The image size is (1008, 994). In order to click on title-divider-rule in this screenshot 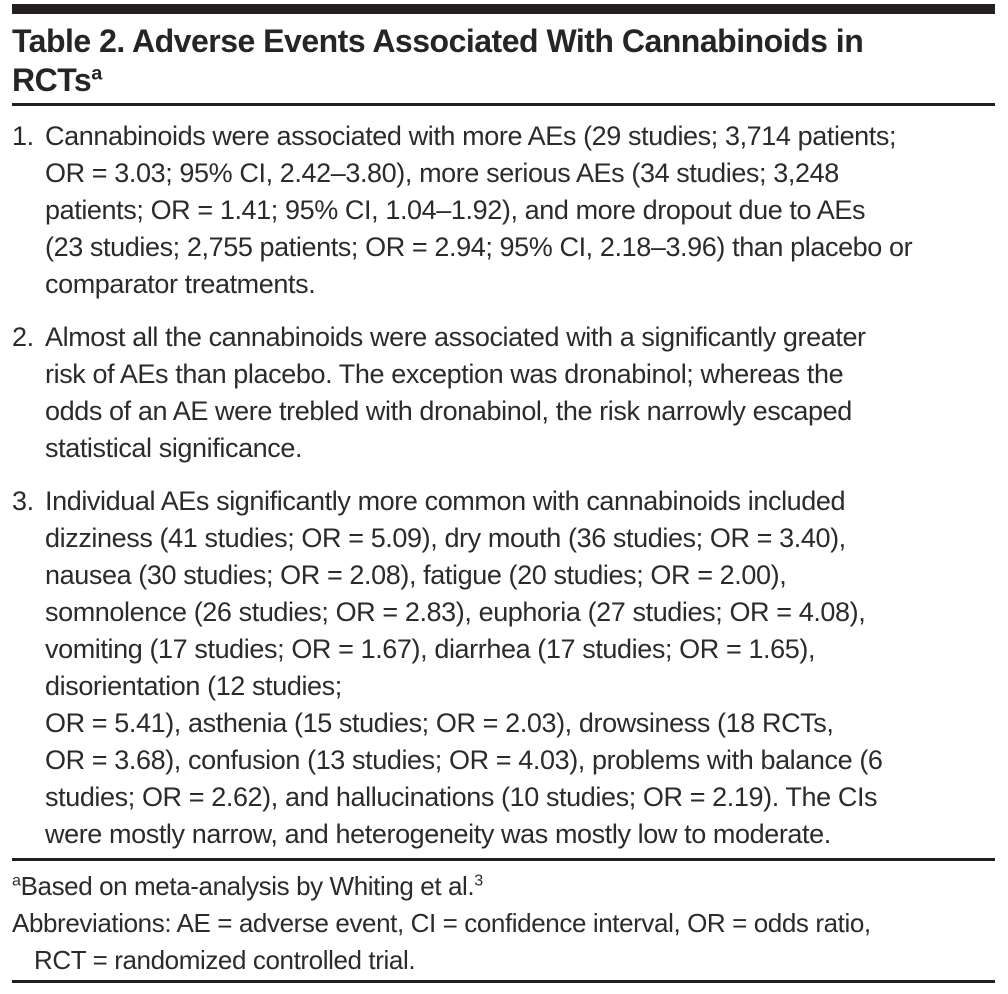, I will do `click(503, 104)`.